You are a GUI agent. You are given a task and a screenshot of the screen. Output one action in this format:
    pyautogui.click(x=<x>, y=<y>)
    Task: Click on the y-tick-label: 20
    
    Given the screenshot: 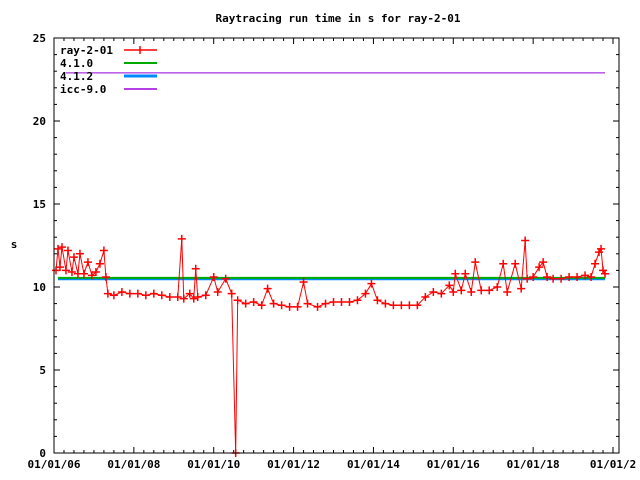 What is the action you would take?
    pyautogui.click(x=39, y=121)
    